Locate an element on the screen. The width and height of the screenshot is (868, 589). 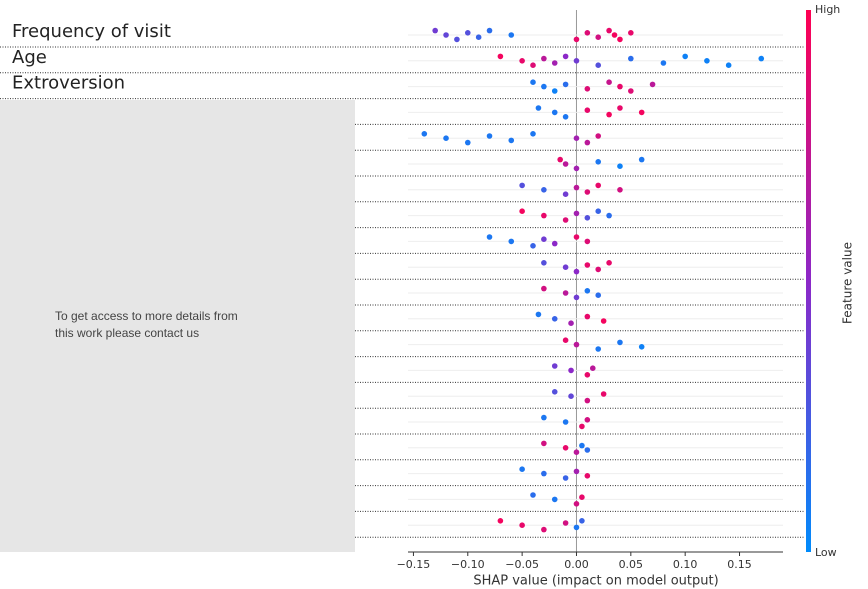
x-tick-label: 0.10 is located at coordinates (685, 564).